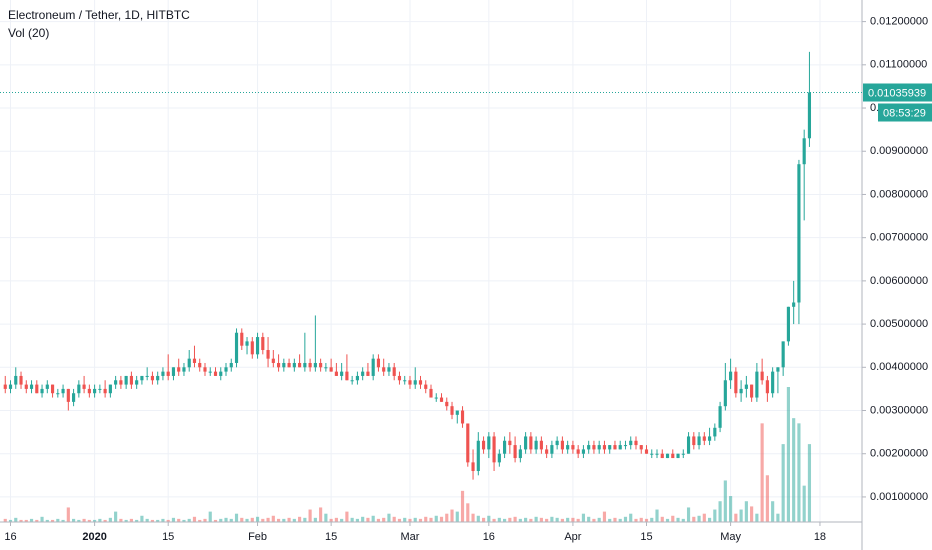 The width and height of the screenshot is (932, 550). I want to click on x-tick-label: 18, so click(820, 537).